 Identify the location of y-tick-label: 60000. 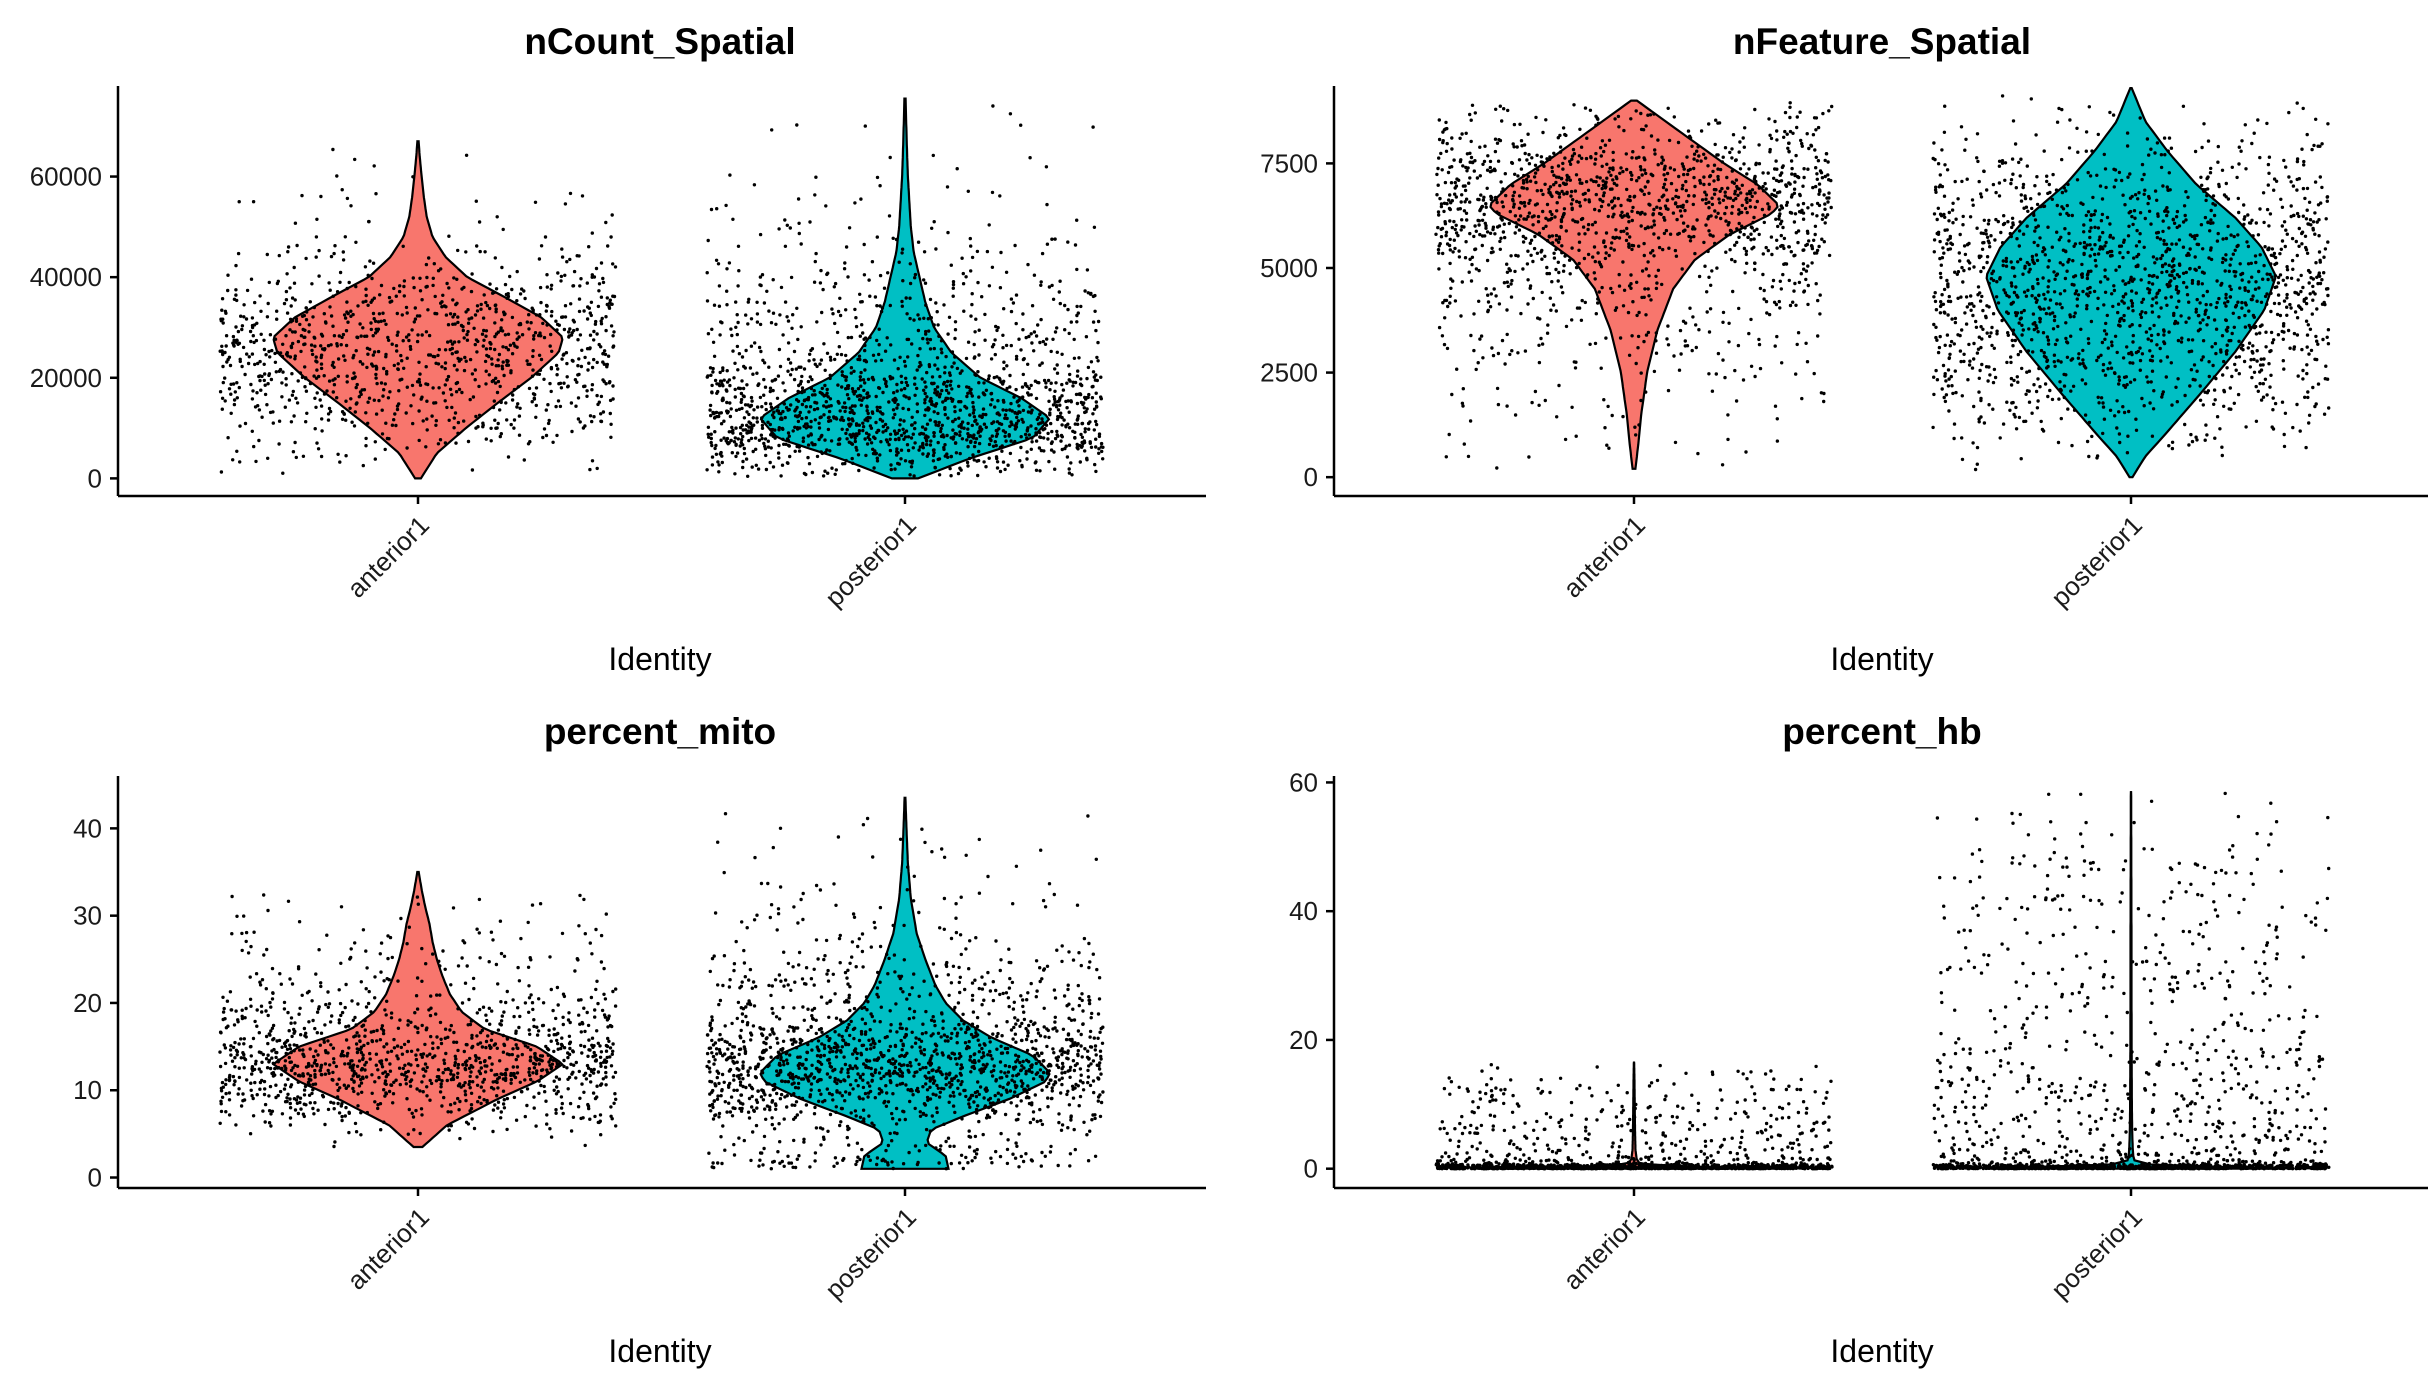
(66, 177).